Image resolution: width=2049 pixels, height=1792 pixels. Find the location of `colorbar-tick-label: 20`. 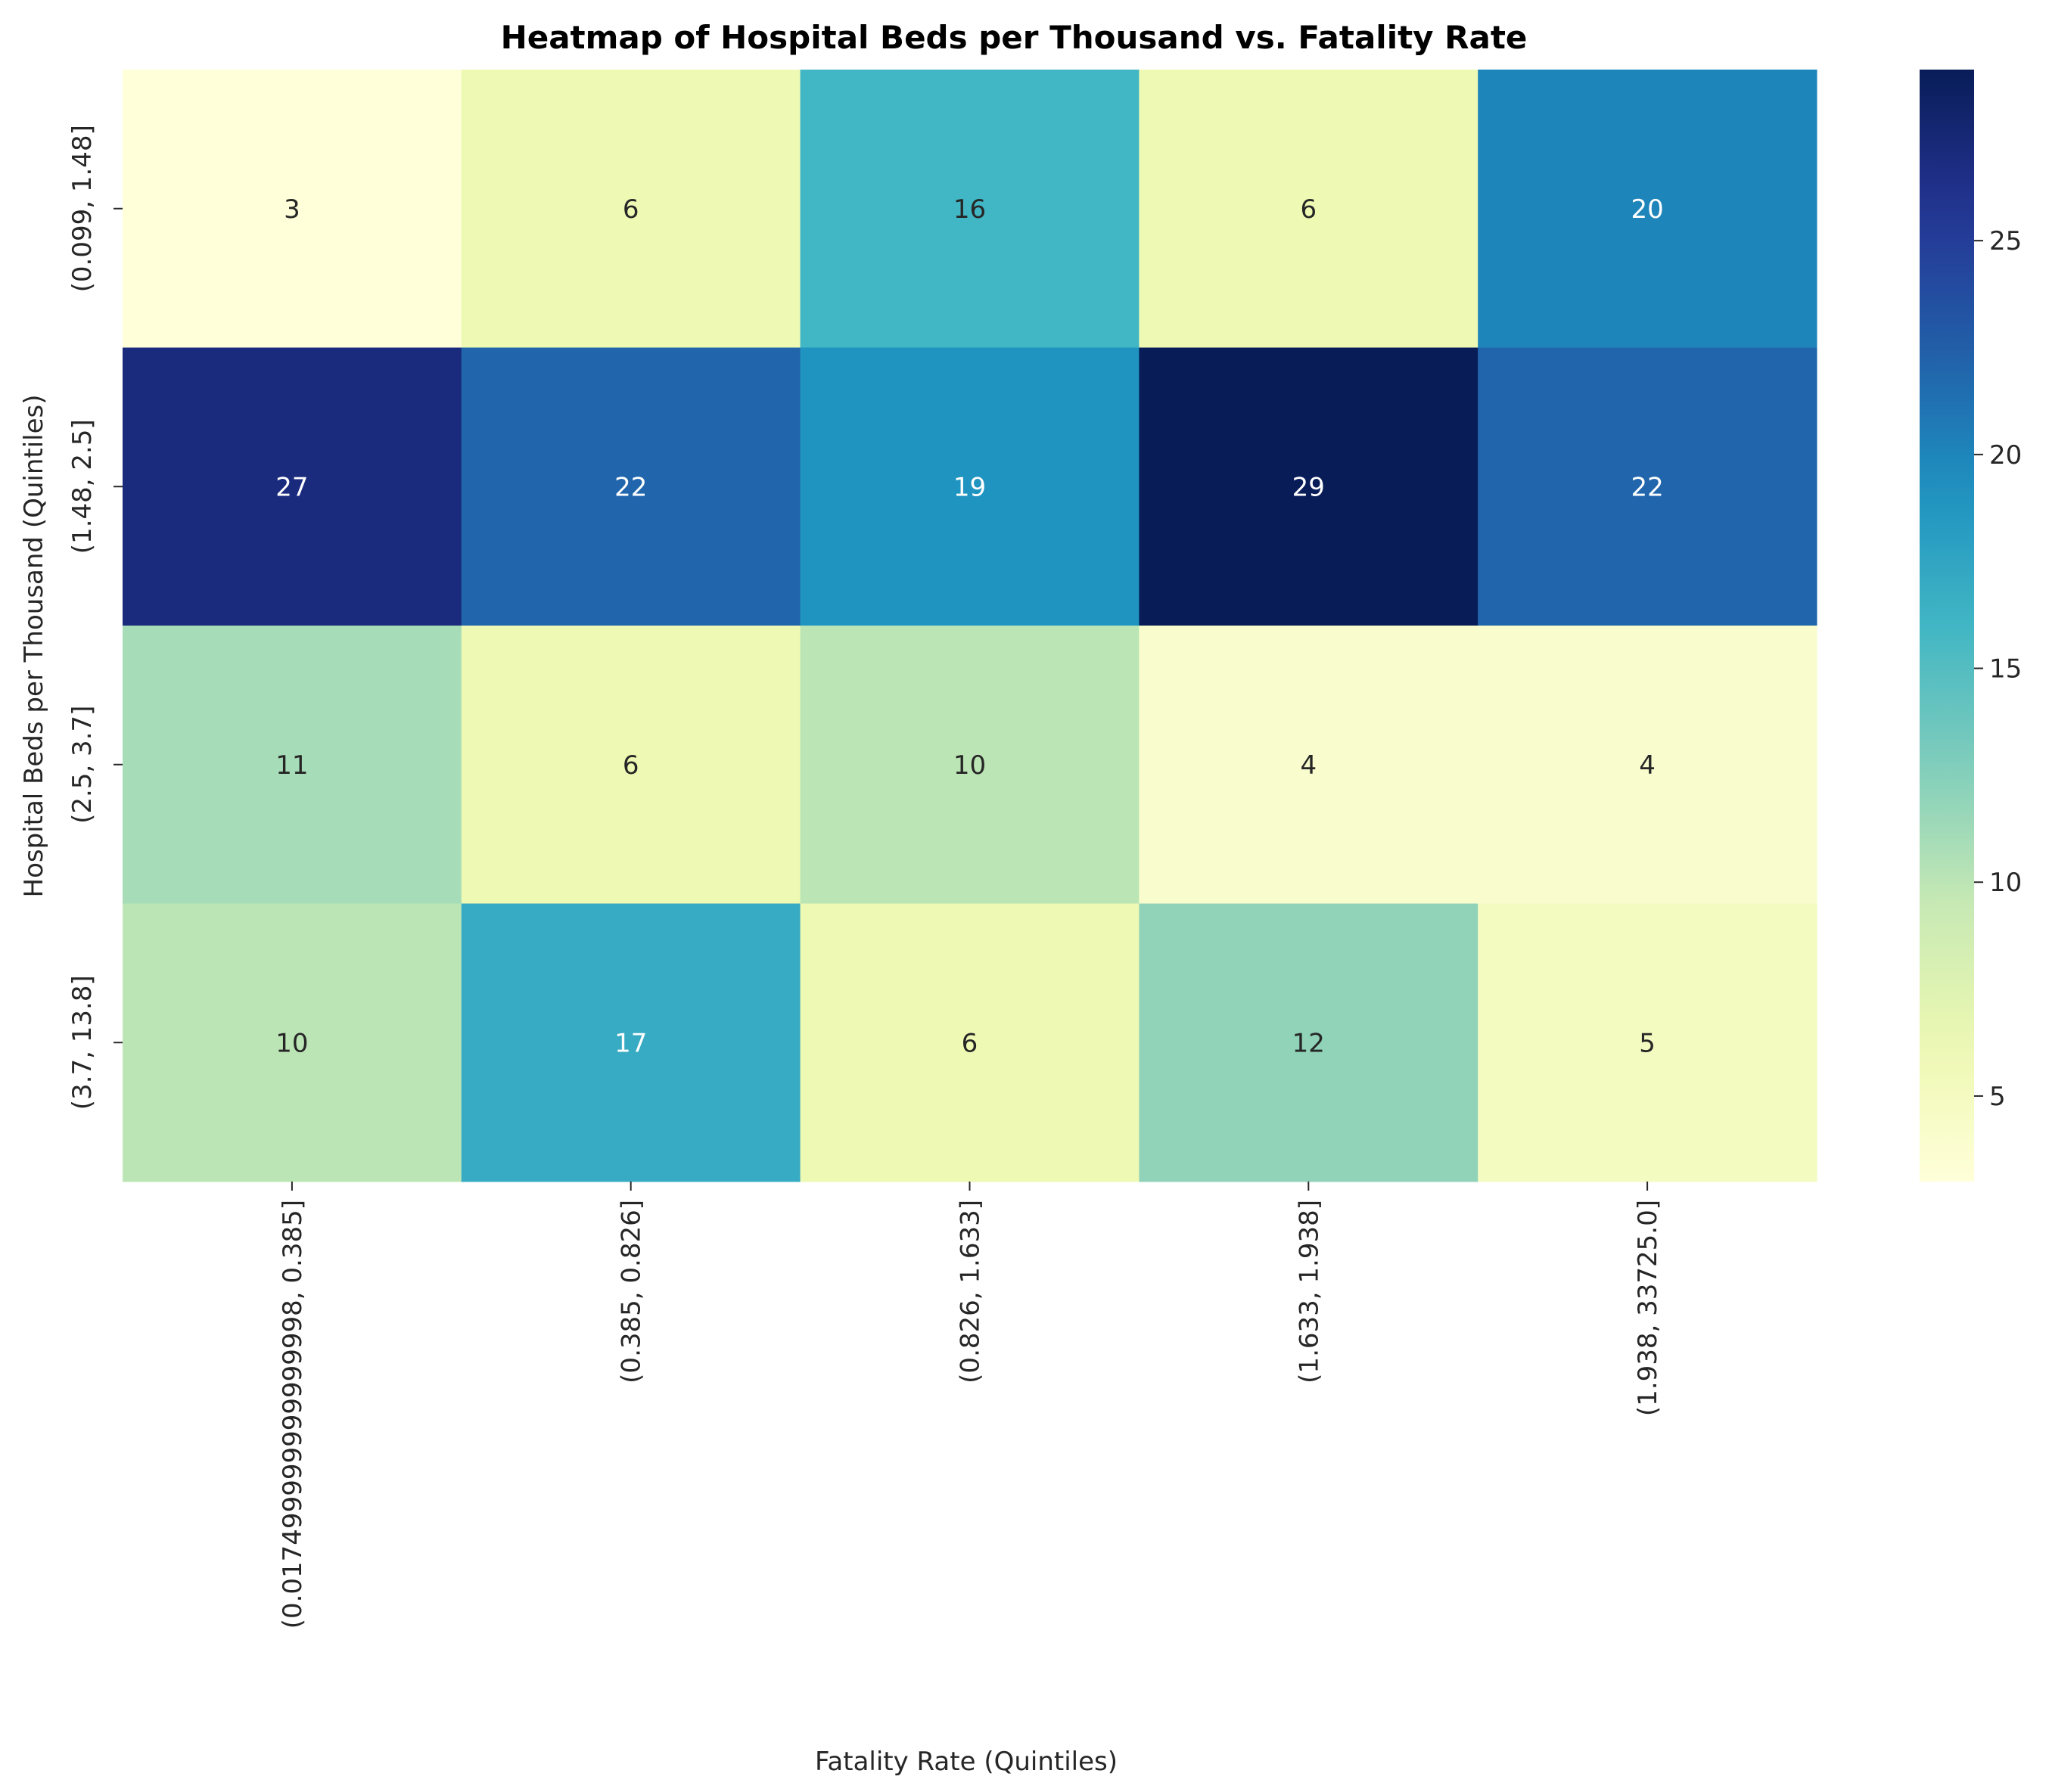

colorbar-tick-label: 20 is located at coordinates (2005, 455).